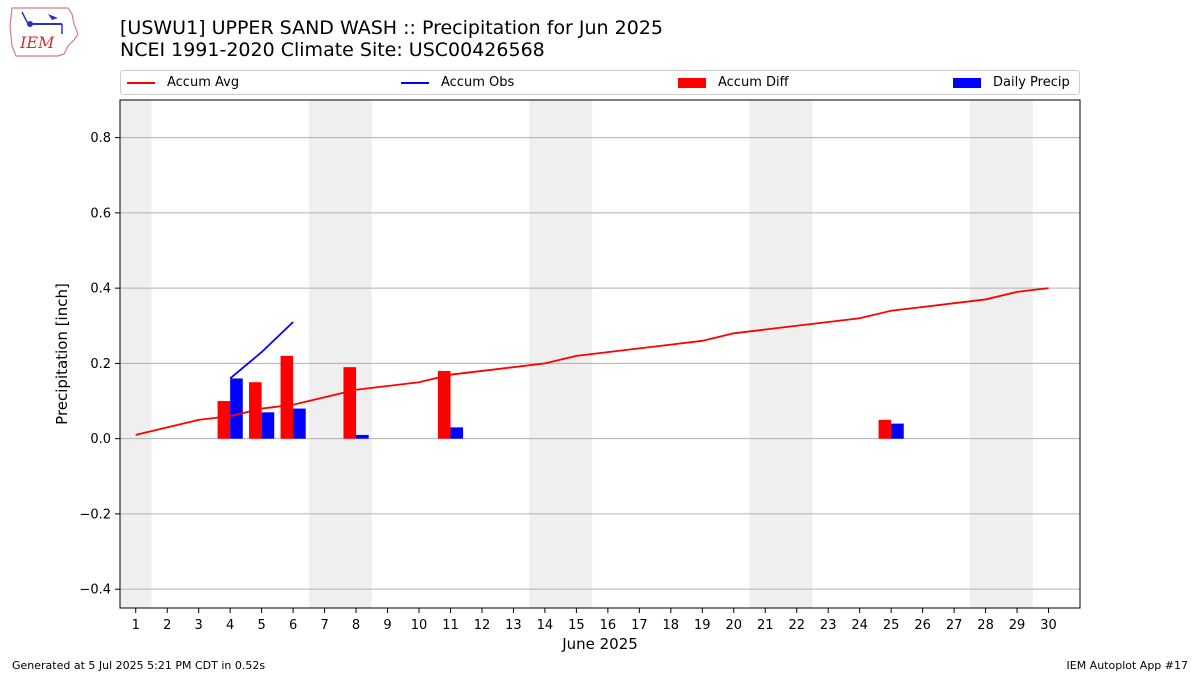  What do you see at coordinates (199, 625) in the screenshot?
I see `xtick-label-3: 3` at bounding box center [199, 625].